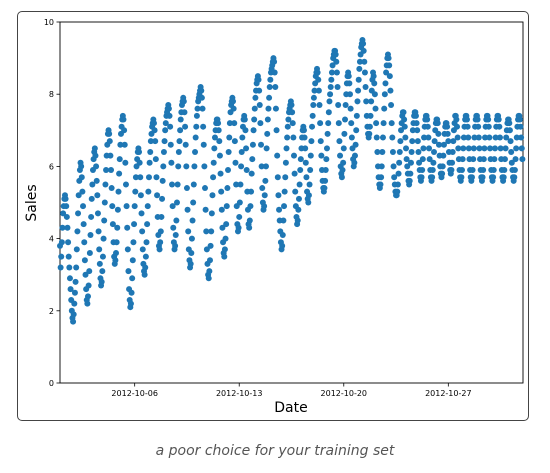 Image resolution: width=550 pixels, height=473 pixels. I want to click on x-axis-title: Date, so click(290, 408).